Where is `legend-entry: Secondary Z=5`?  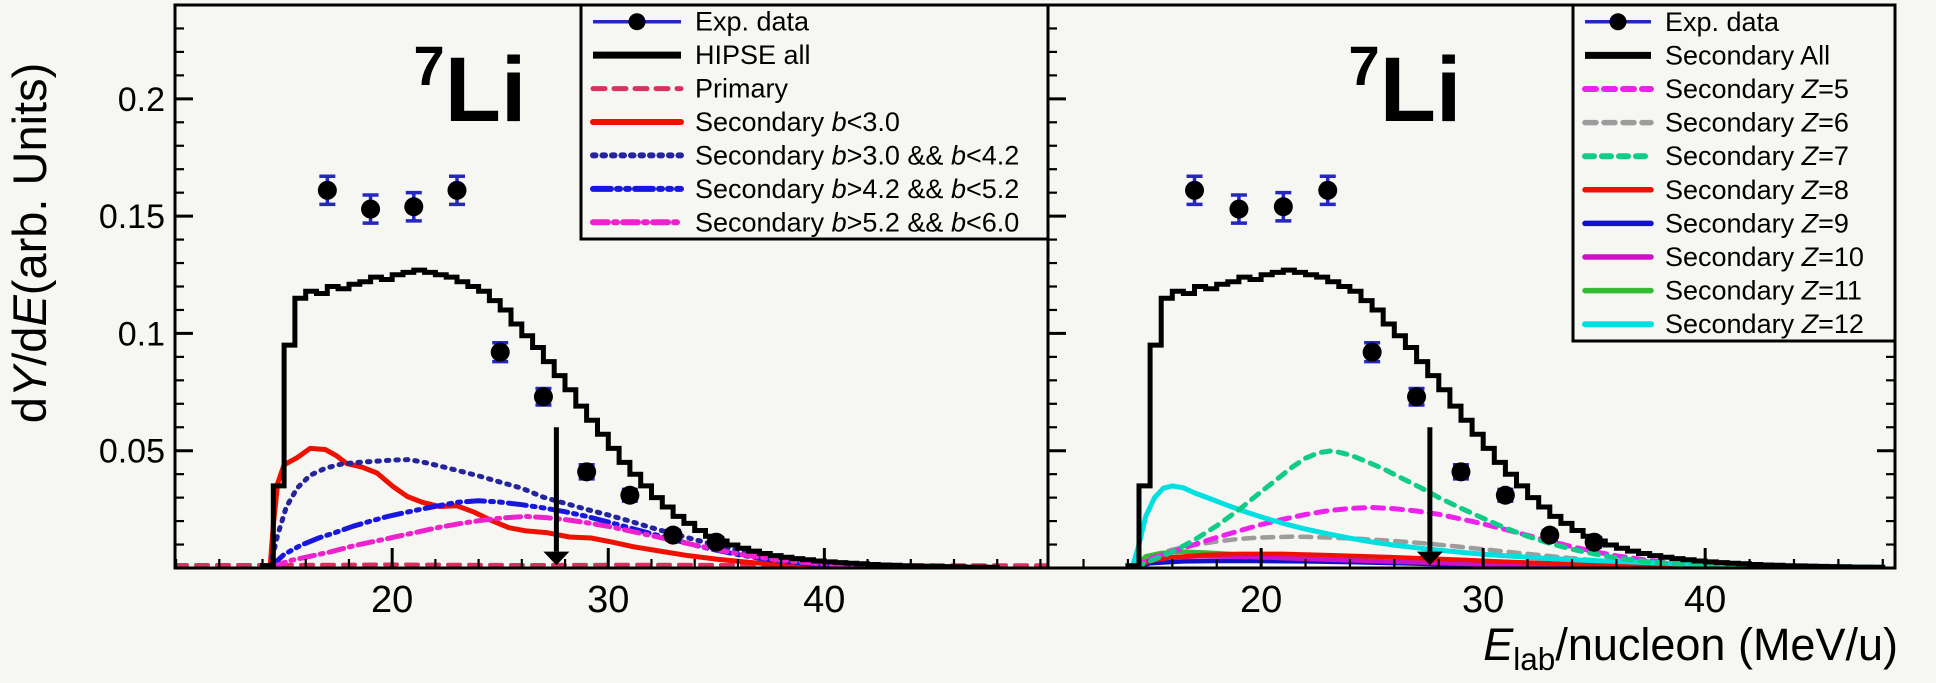 legend-entry: Secondary Z=5 is located at coordinates (1715, 89).